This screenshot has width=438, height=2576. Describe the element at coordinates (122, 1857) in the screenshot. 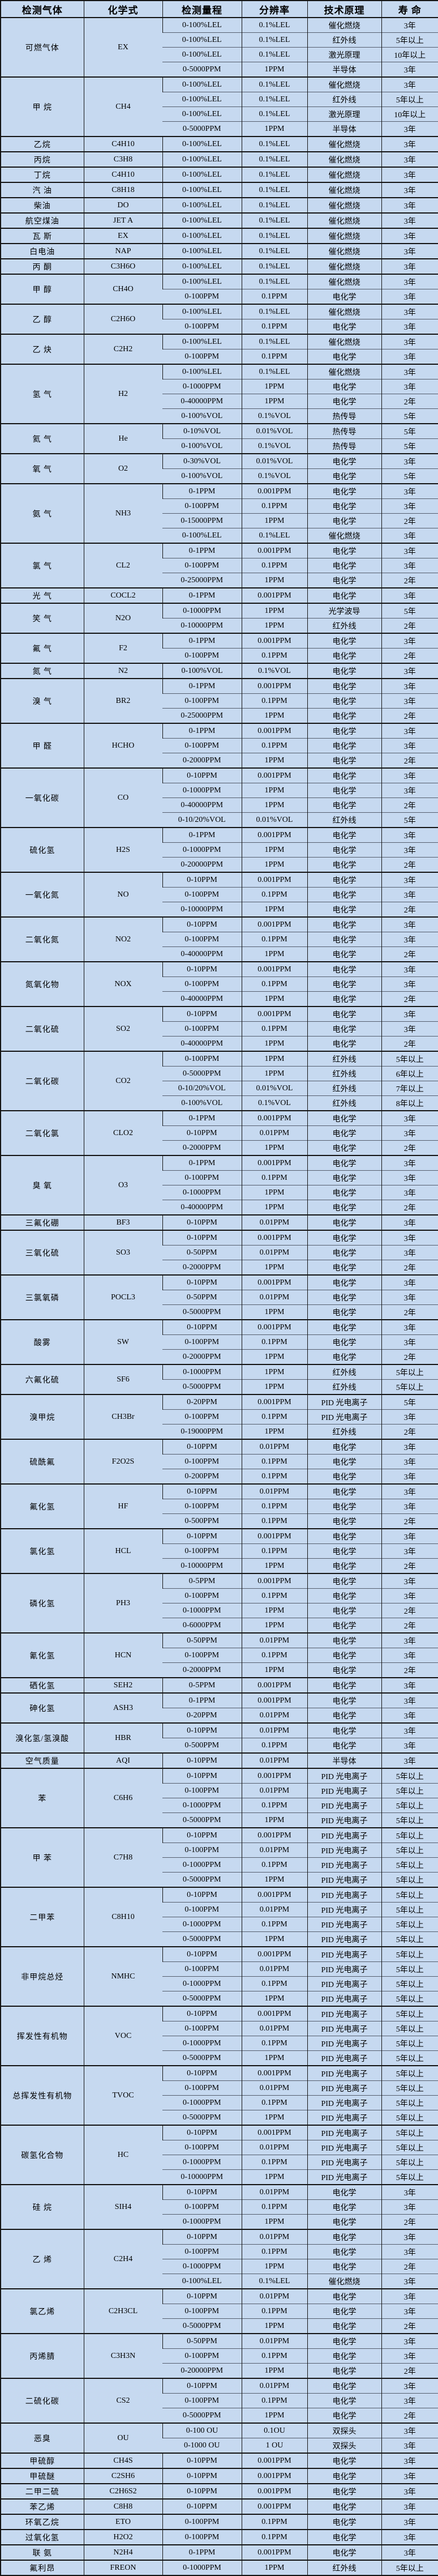

I see `formula-cell: C7H8` at that location.